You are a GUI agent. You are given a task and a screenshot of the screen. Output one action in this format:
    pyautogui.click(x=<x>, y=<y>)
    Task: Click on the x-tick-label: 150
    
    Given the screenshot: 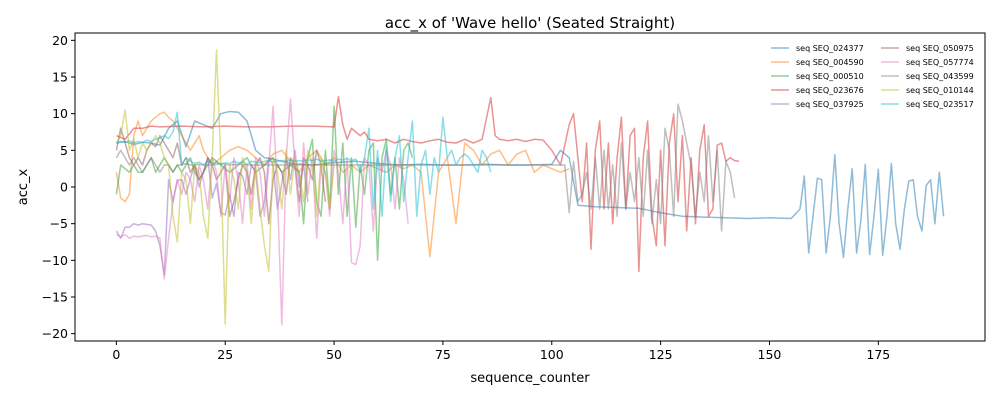 What is the action you would take?
    pyautogui.click(x=770, y=354)
    